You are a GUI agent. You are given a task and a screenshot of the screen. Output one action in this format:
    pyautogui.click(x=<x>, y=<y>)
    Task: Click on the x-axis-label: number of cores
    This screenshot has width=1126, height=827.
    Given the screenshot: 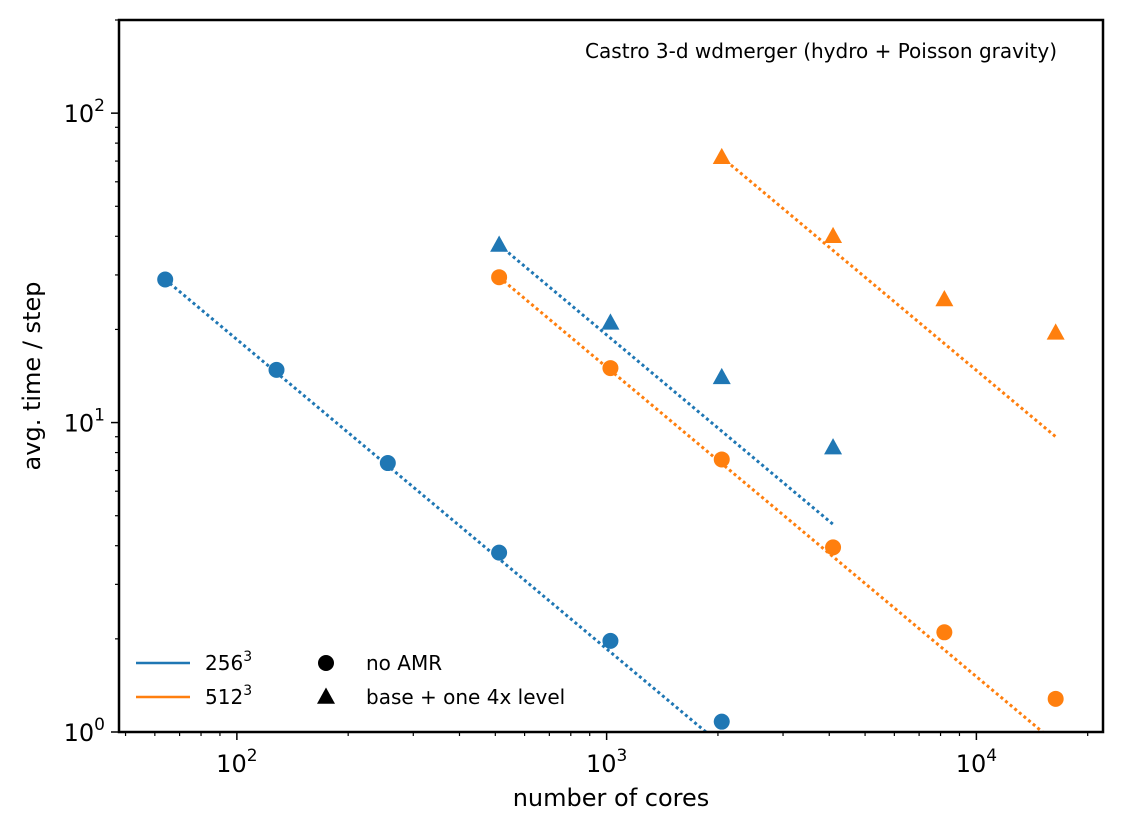 What is the action you would take?
    pyautogui.click(x=611, y=798)
    